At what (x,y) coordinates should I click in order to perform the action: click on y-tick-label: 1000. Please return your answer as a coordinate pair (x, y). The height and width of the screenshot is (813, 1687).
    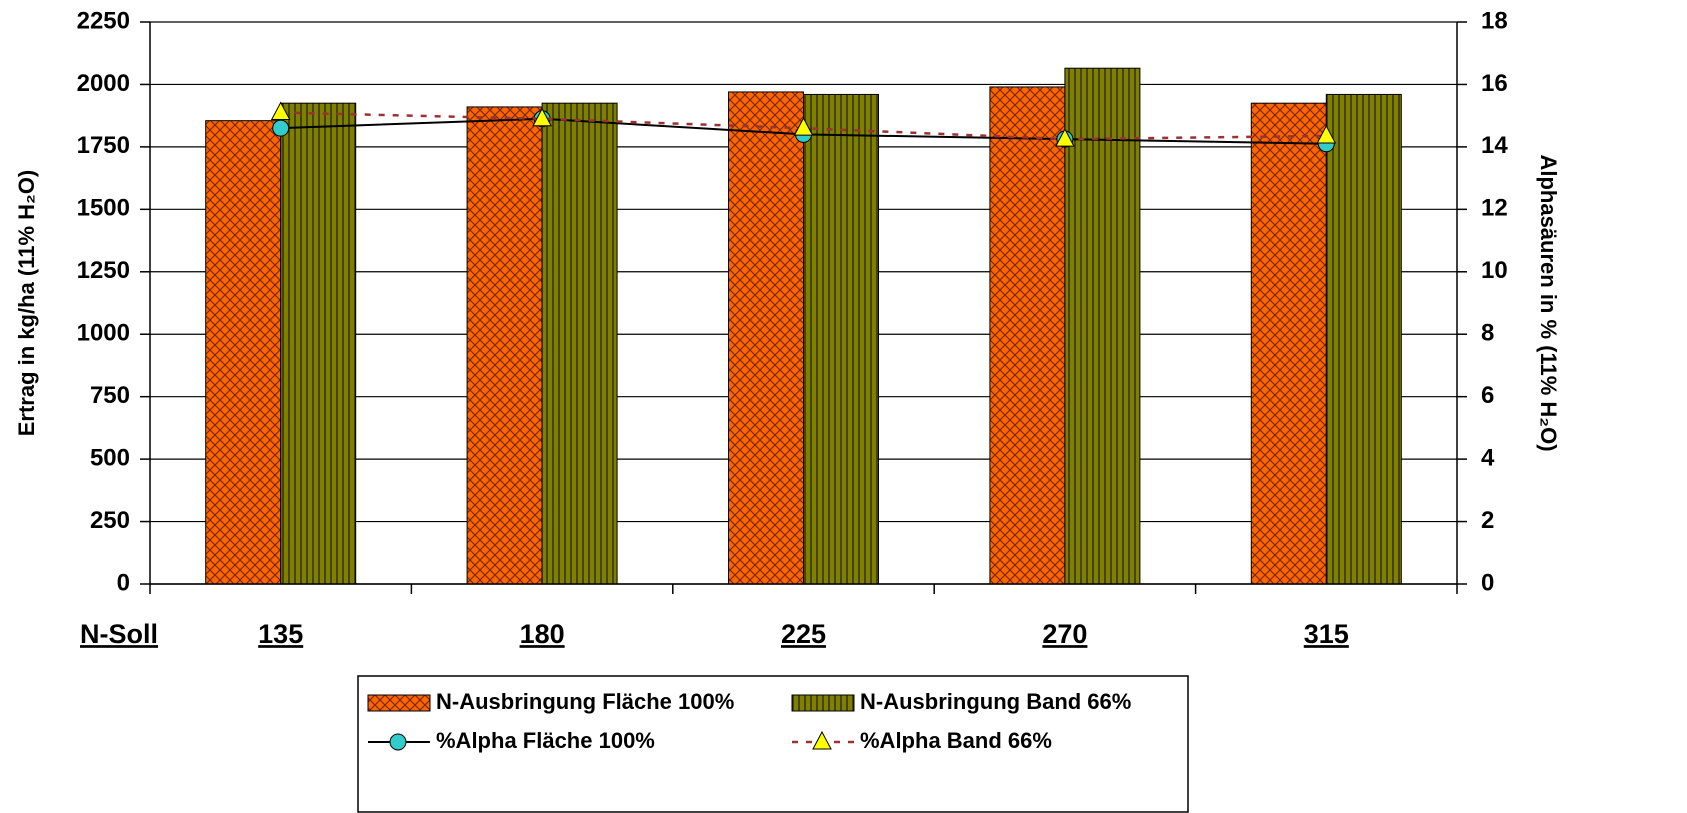
    Looking at the image, I should click on (103, 333).